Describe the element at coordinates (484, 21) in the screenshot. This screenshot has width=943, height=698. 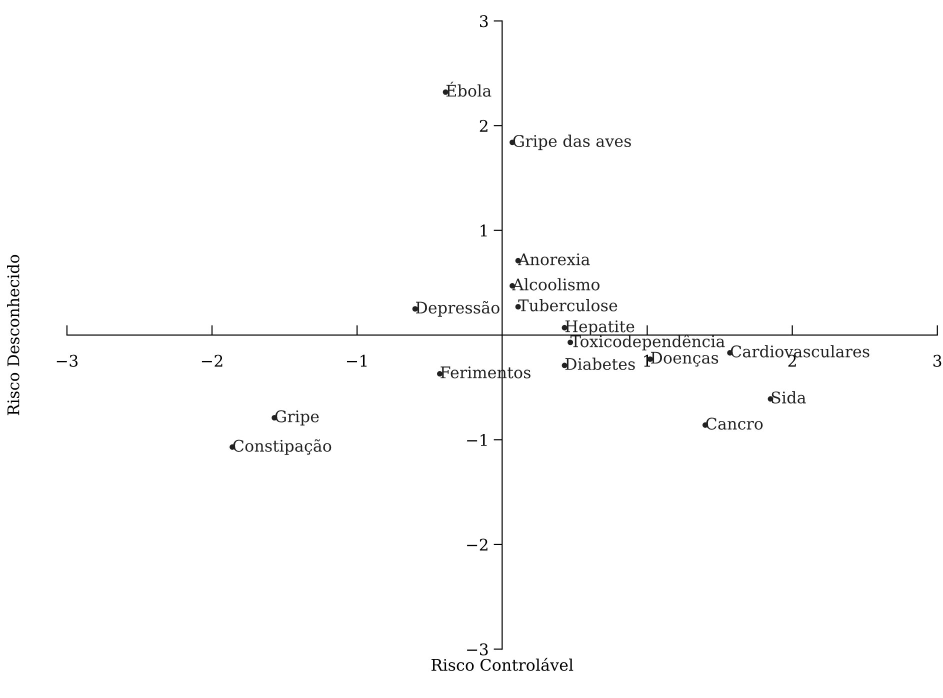
I see `y-tick-label: 3` at that location.